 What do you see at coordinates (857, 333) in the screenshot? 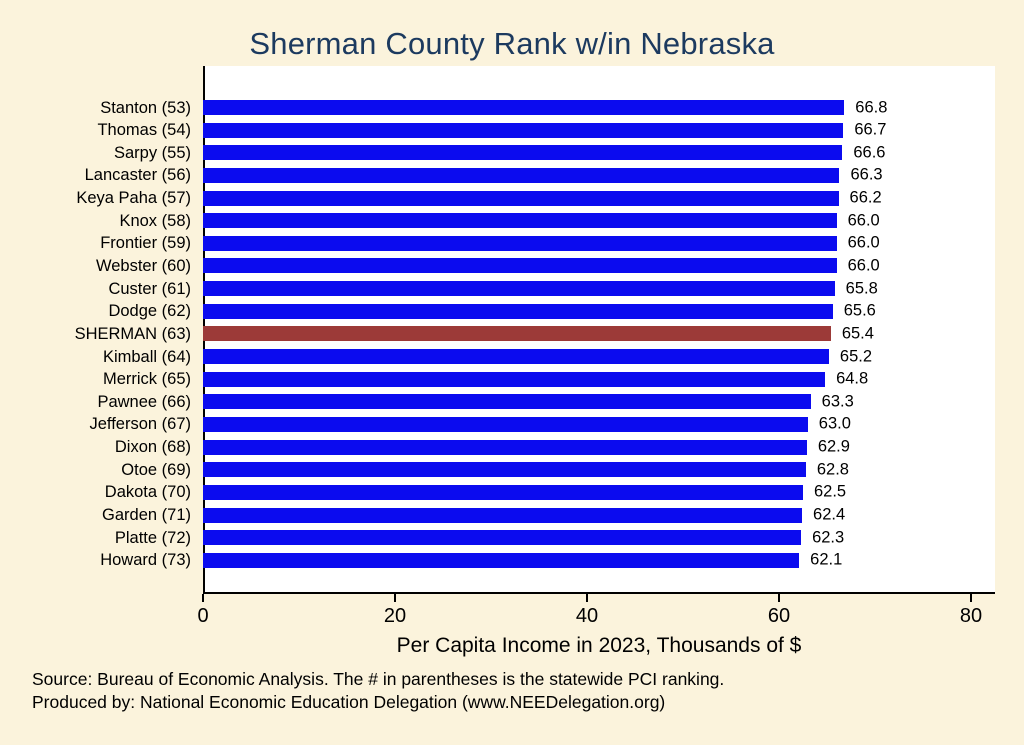
I see `value-label: 65.4` at bounding box center [857, 333].